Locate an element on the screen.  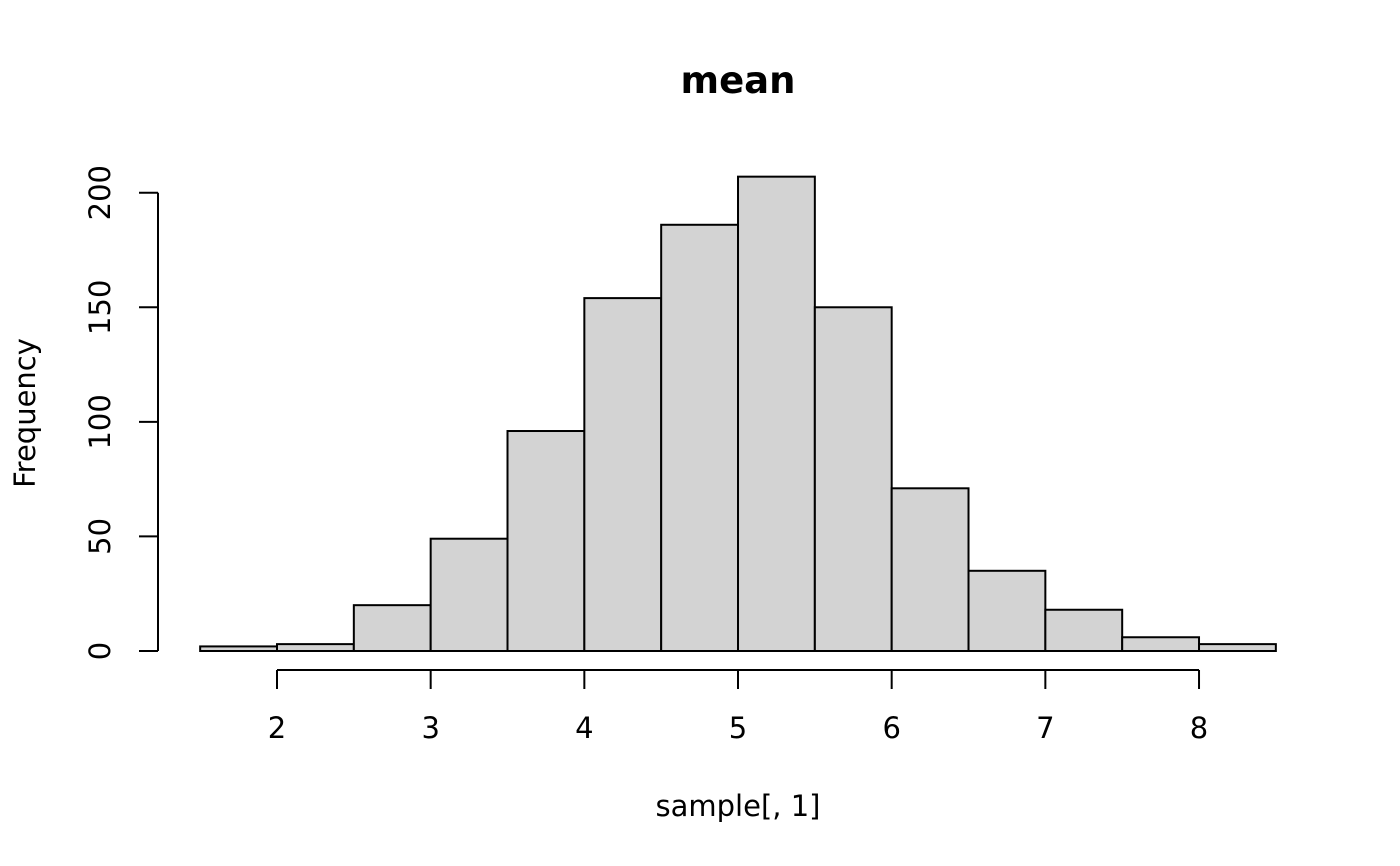
x-axis-label: sample[, 1] is located at coordinates (738, 806).